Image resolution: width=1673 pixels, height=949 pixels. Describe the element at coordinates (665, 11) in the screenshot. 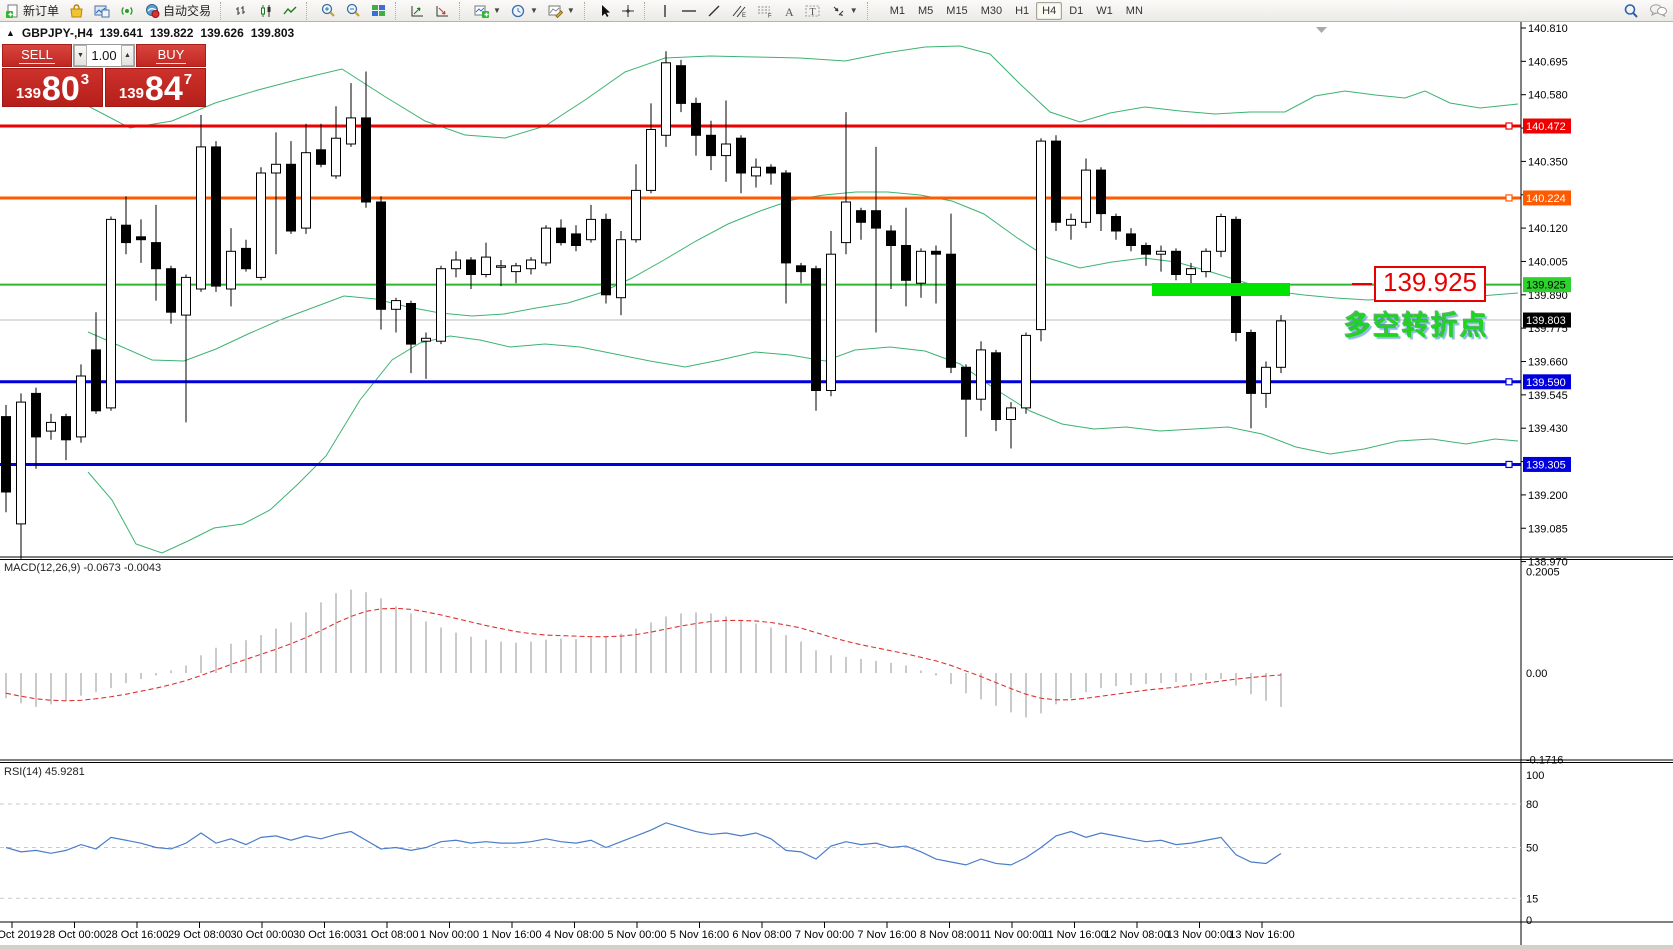

I see `vertical-line-button` at that location.